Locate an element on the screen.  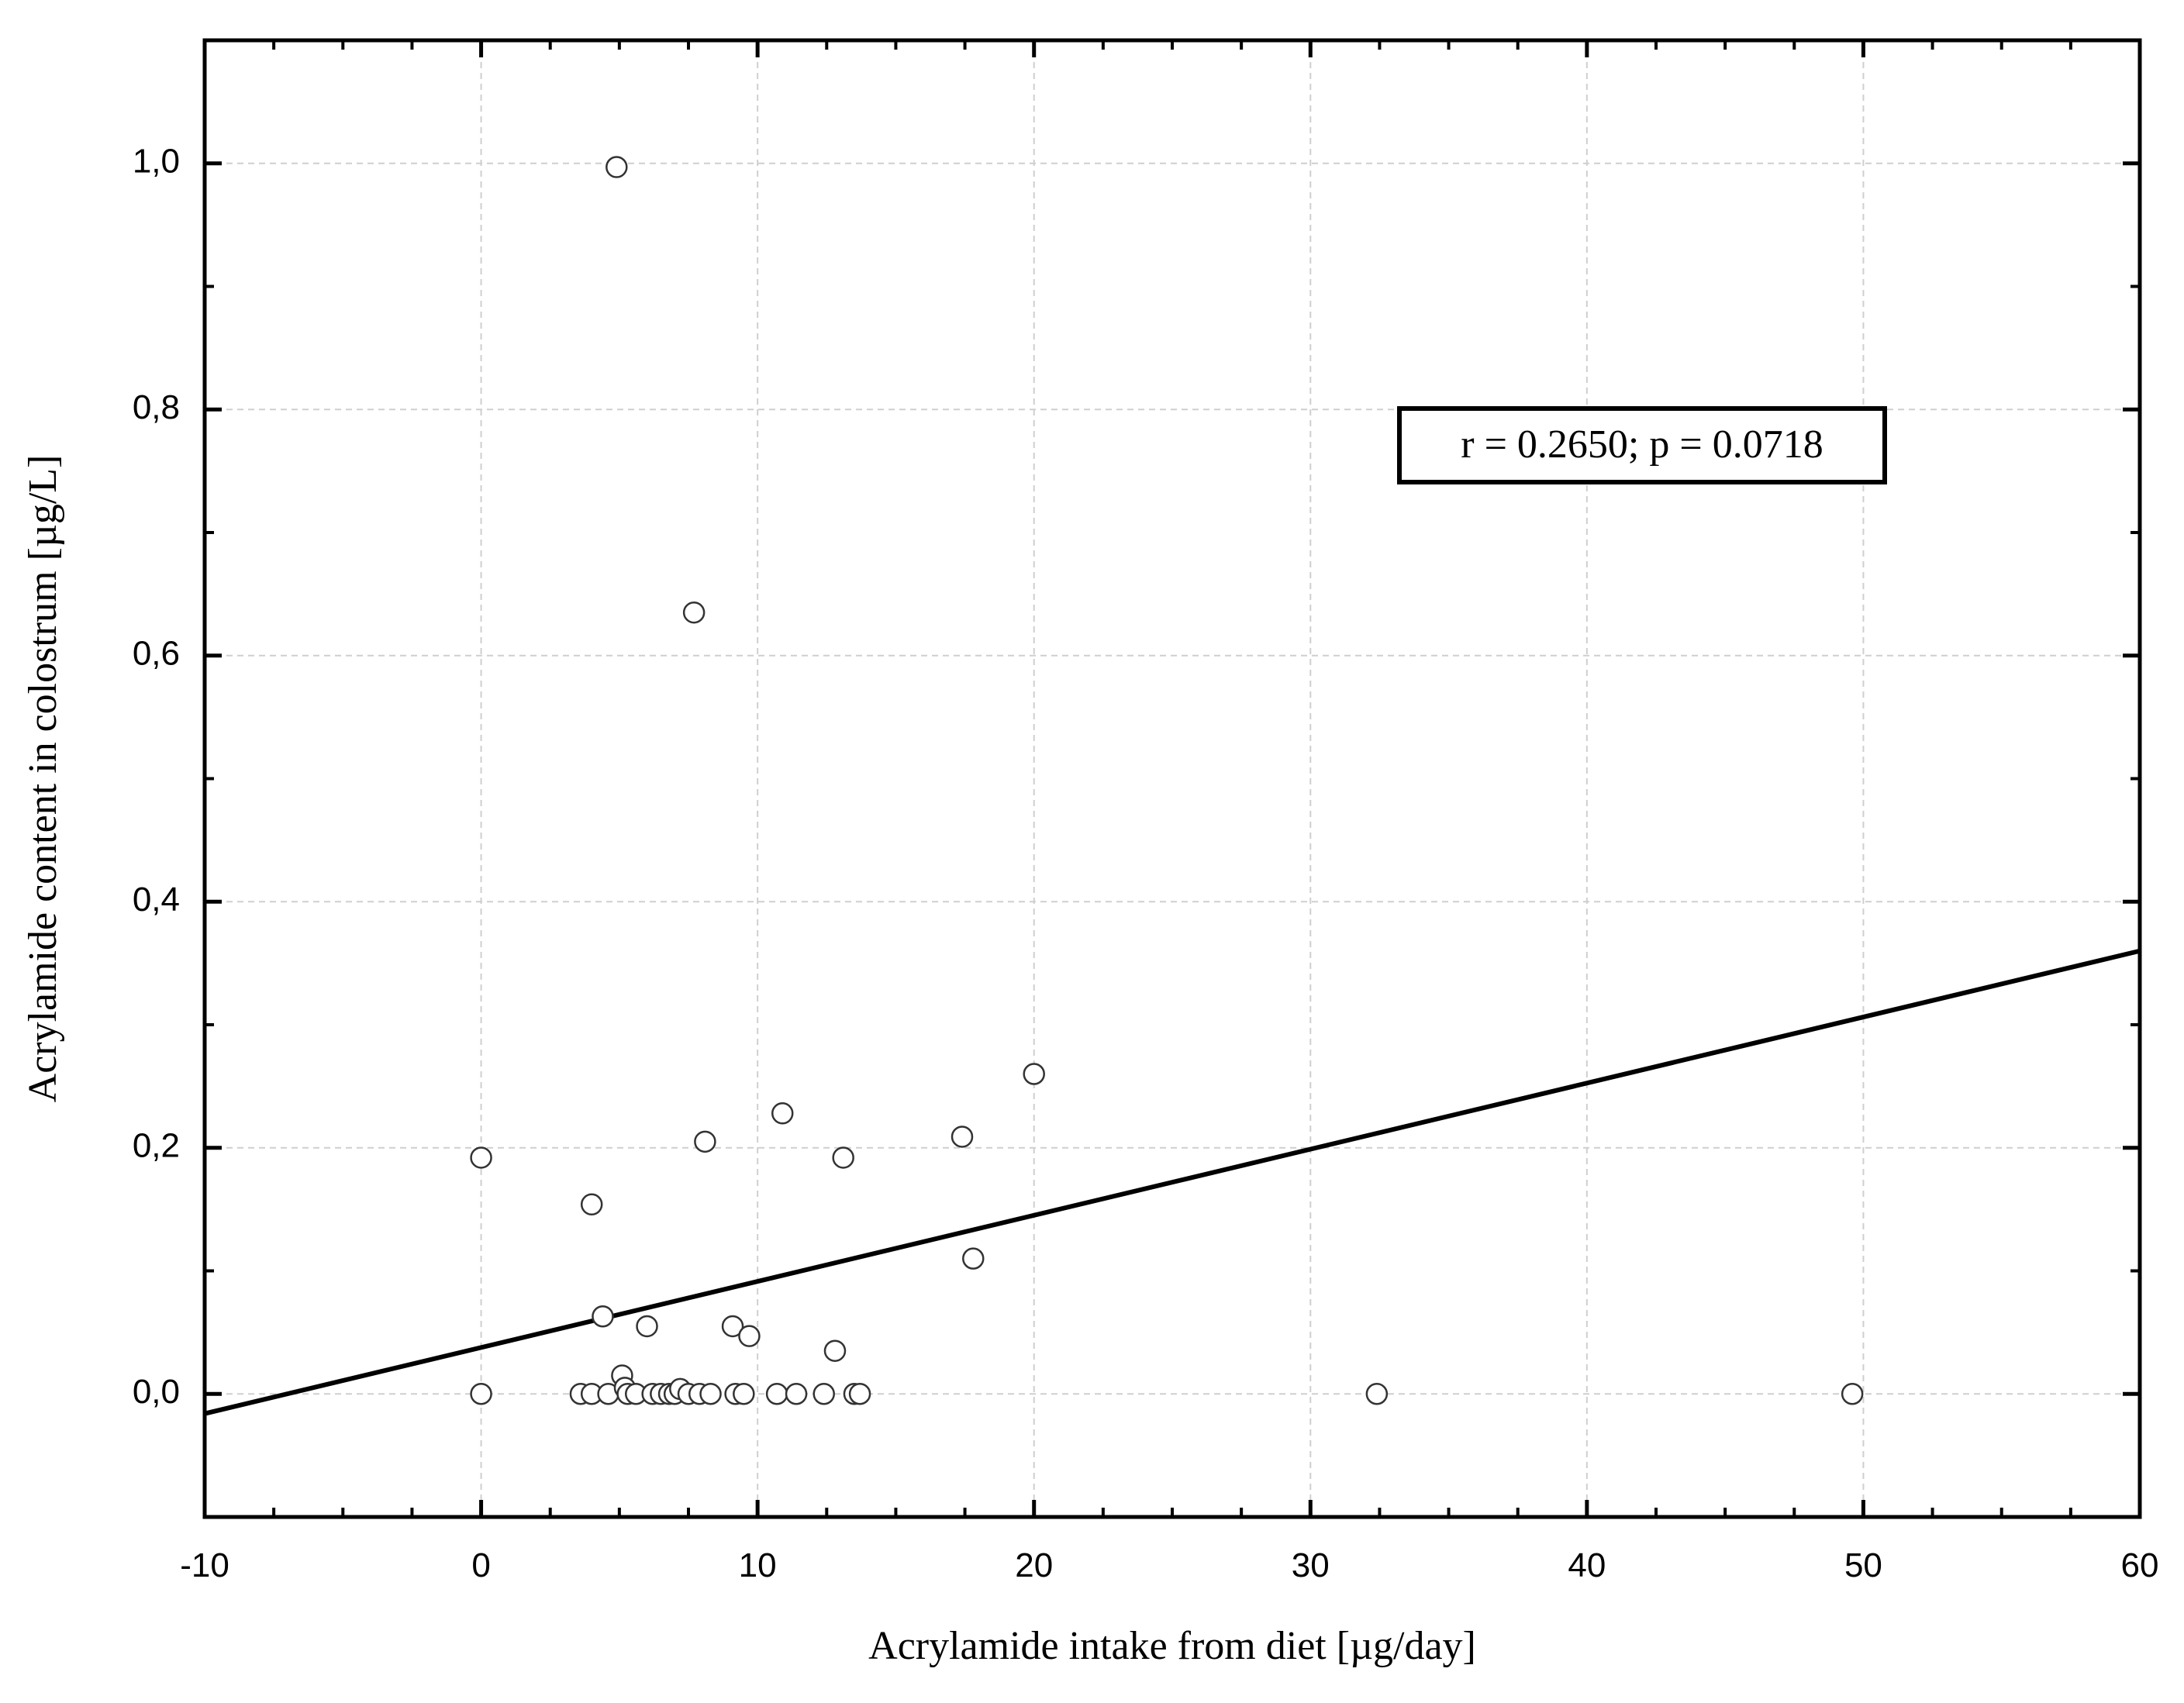
annotation-box is located at coordinates (1642, 445).